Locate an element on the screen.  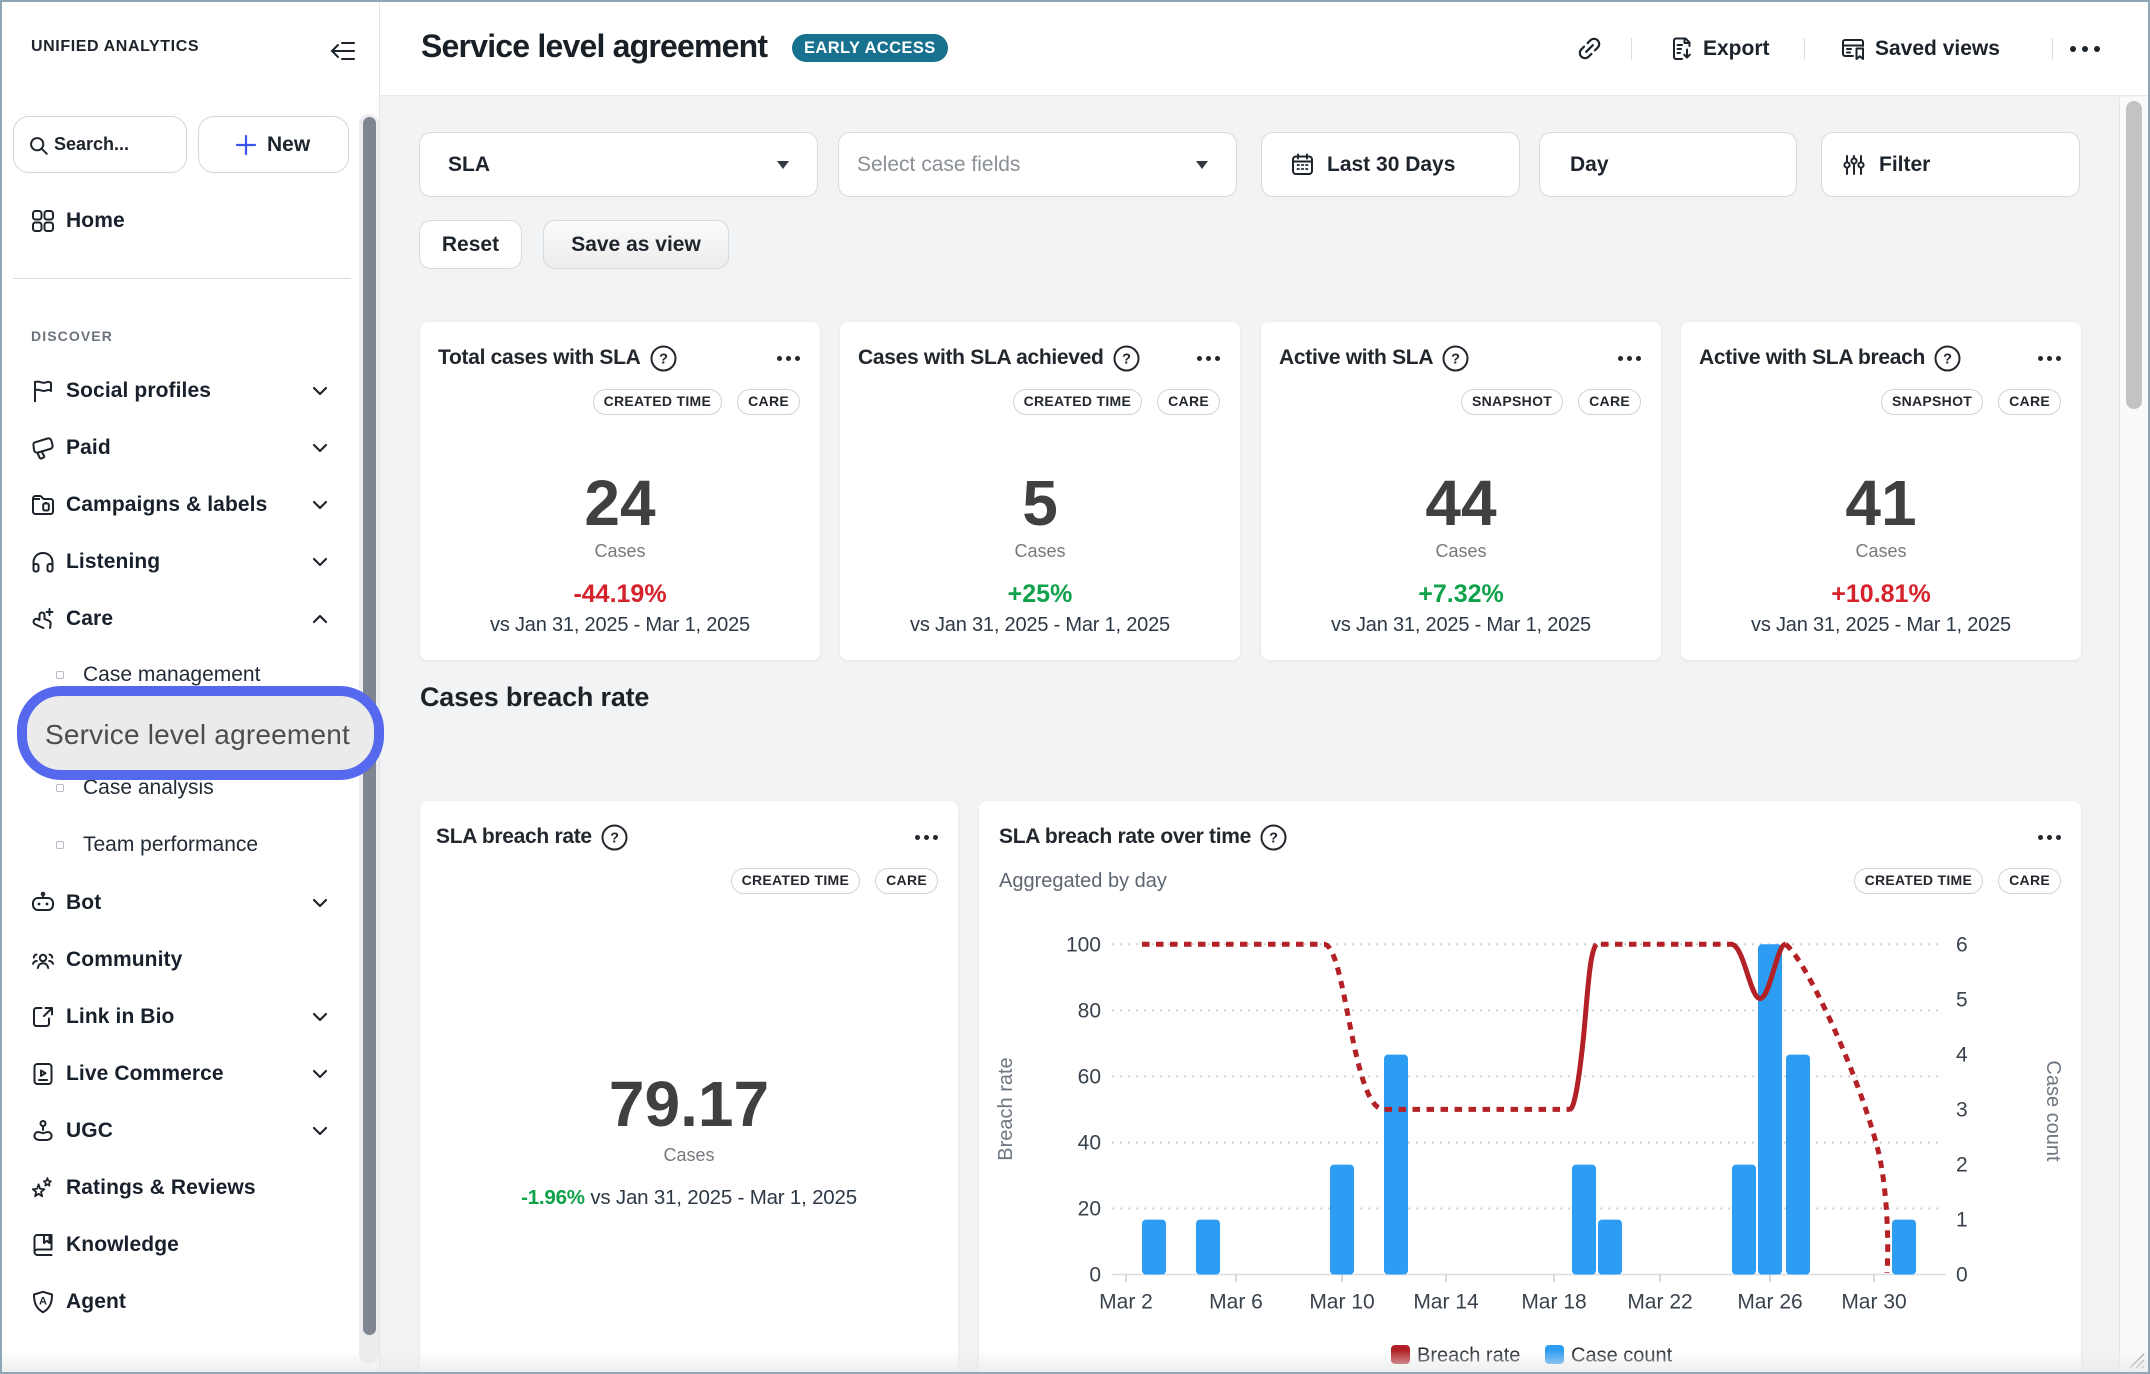
svg-text: 4 is located at coordinates (1962, 1055).